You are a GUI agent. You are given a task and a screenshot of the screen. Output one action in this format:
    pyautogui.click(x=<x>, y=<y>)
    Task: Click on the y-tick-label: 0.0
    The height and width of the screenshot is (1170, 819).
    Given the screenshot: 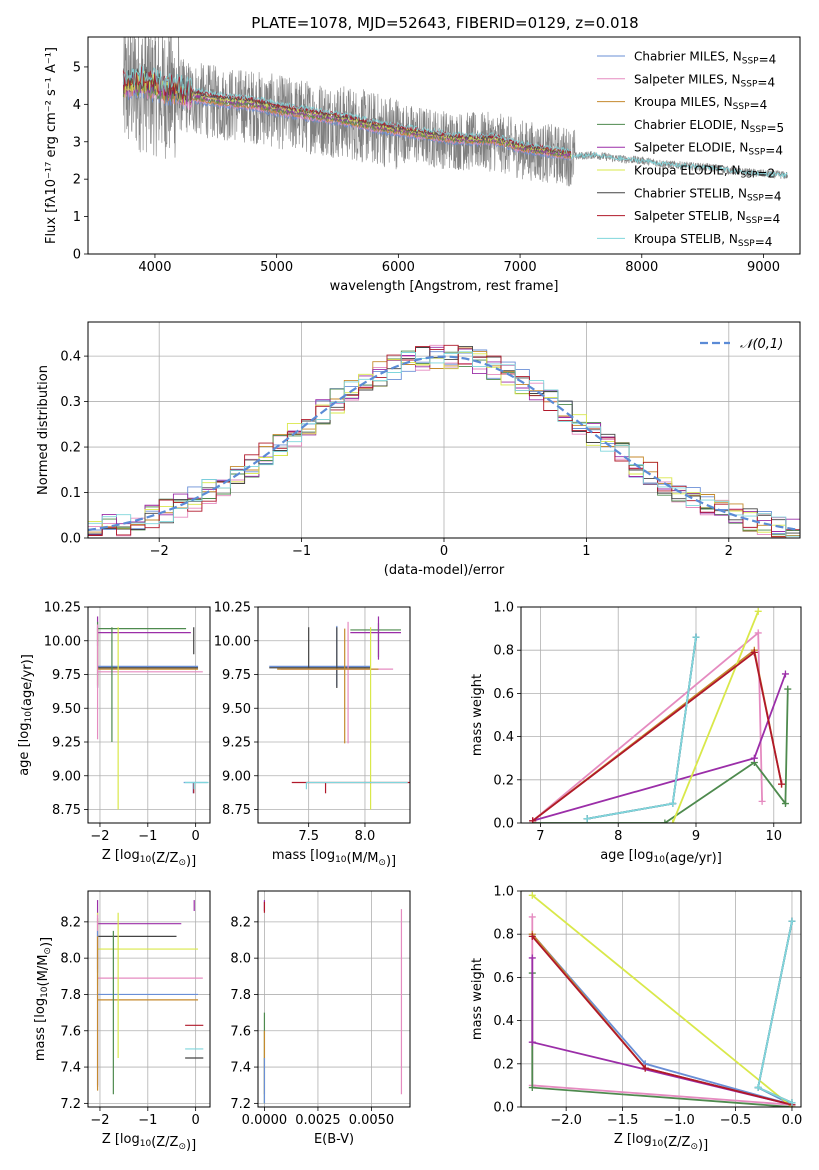 What is the action you would take?
    pyautogui.click(x=503, y=824)
    